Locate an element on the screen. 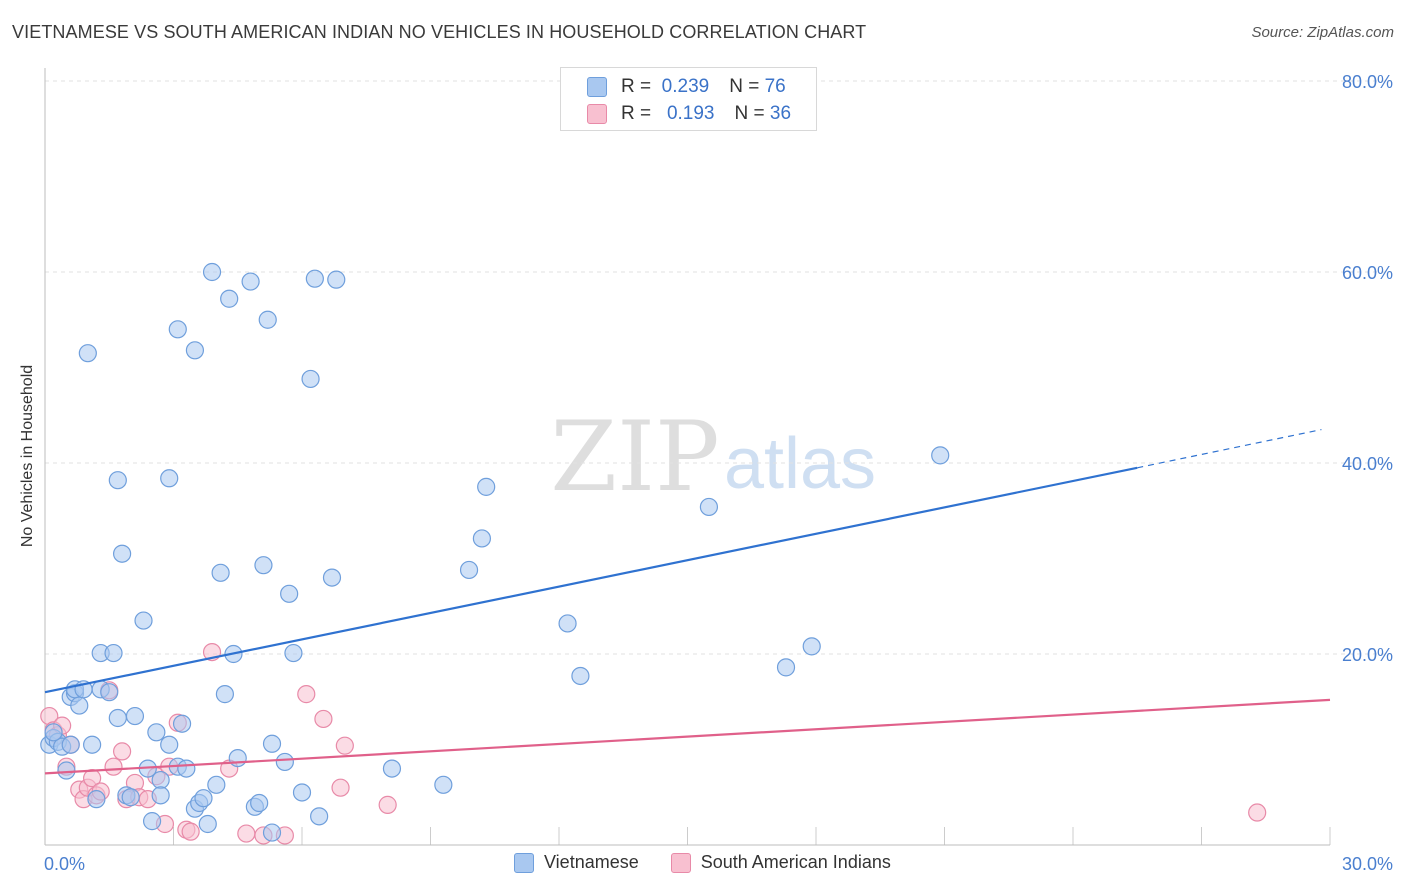  correlation-legend: R = 0.239 N = 76 R = 0.193 N = 36 is located at coordinates (688, 99).